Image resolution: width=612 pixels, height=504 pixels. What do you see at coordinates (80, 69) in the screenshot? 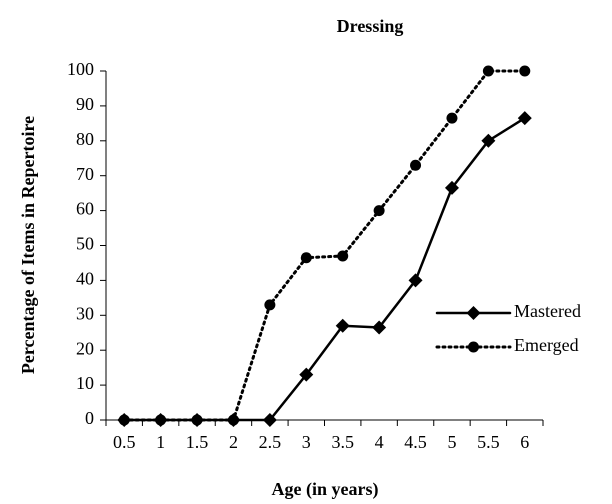
I see `y-tick-label: 100` at bounding box center [80, 69].